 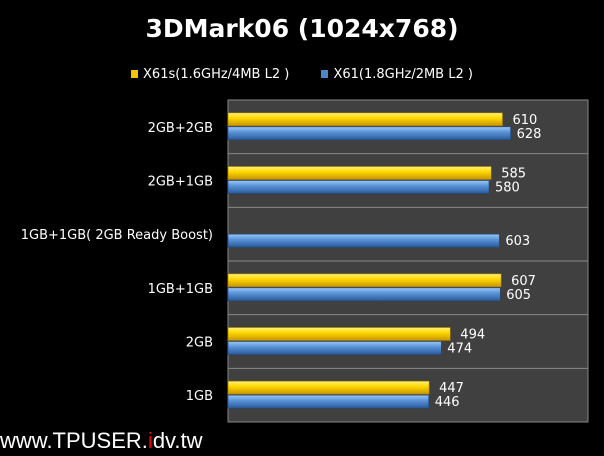 What do you see at coordinates (199, 396) in the screenshot?
I see `category-label: 1GB` at bounding box center [199, 396].